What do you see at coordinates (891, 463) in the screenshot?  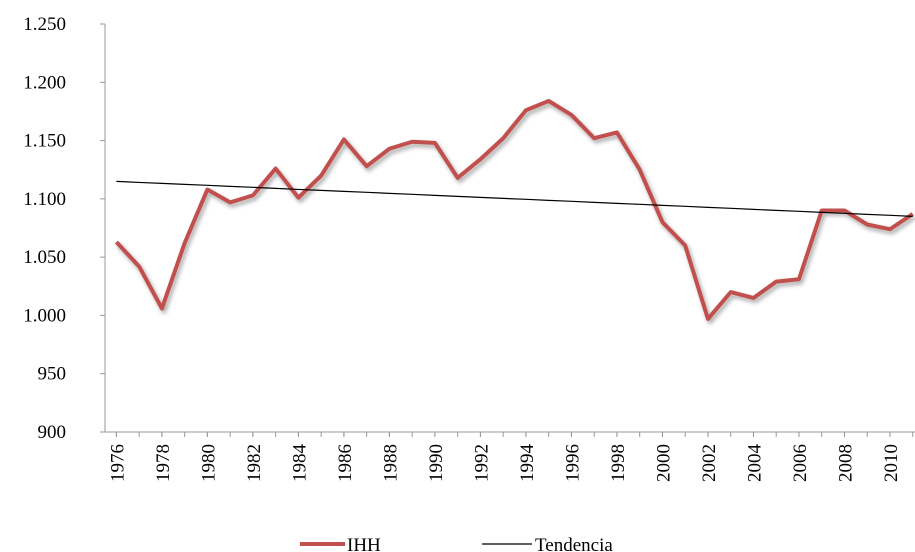 I see `x-tick-label: 2010` at bounding box center [891, 463].